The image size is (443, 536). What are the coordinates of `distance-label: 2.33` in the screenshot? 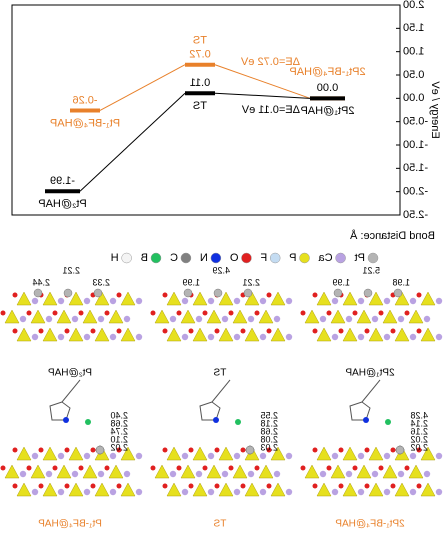 It's located at (101, 282).